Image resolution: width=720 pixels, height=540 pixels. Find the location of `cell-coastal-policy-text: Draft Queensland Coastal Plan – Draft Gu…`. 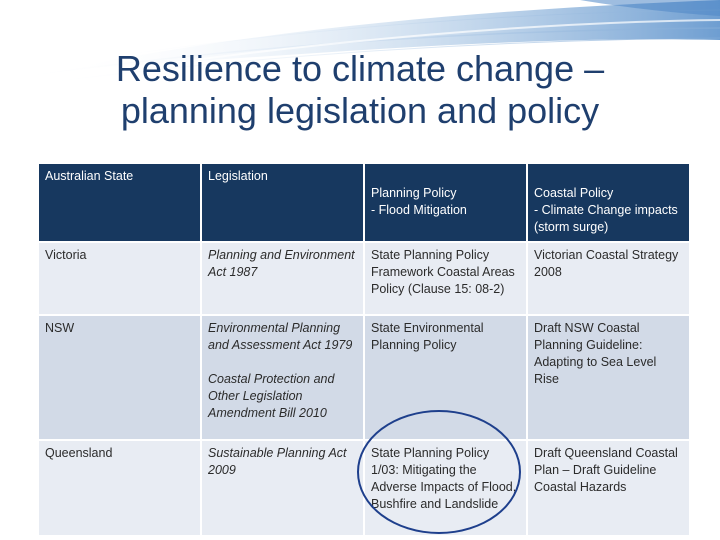

cell-coastal-policy-text: Draft Queensland Coastal Plan – Draft Gu… is located at coordinates (606, 470).